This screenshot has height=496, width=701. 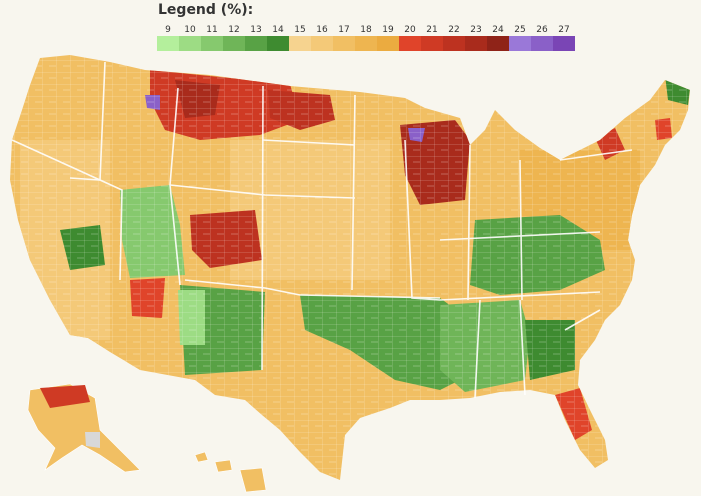 I want to click on legend-item: 24, so click(x=498, y=37).